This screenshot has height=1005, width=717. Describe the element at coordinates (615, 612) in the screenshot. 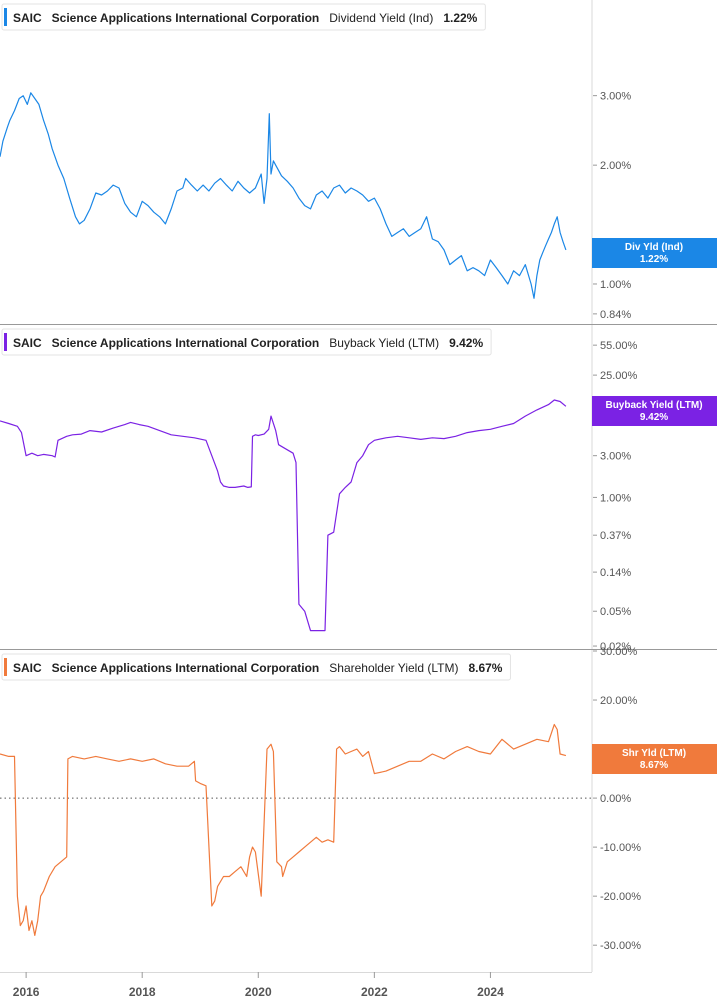

I see `y-tick-label: 0.05%` at that location.